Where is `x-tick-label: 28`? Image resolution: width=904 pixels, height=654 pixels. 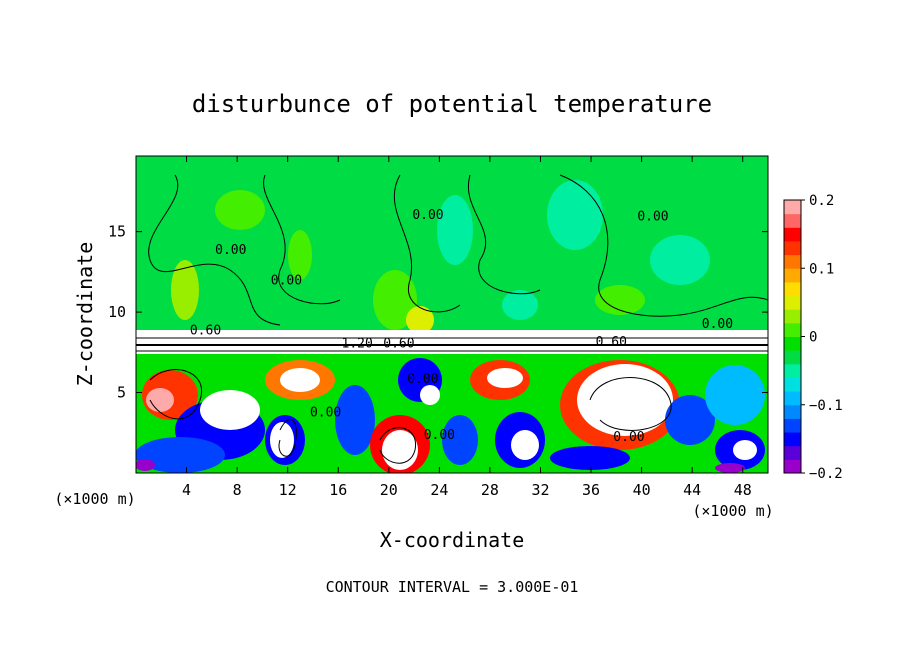 x-tick-label: 28 is located at coordinates (490, 490).